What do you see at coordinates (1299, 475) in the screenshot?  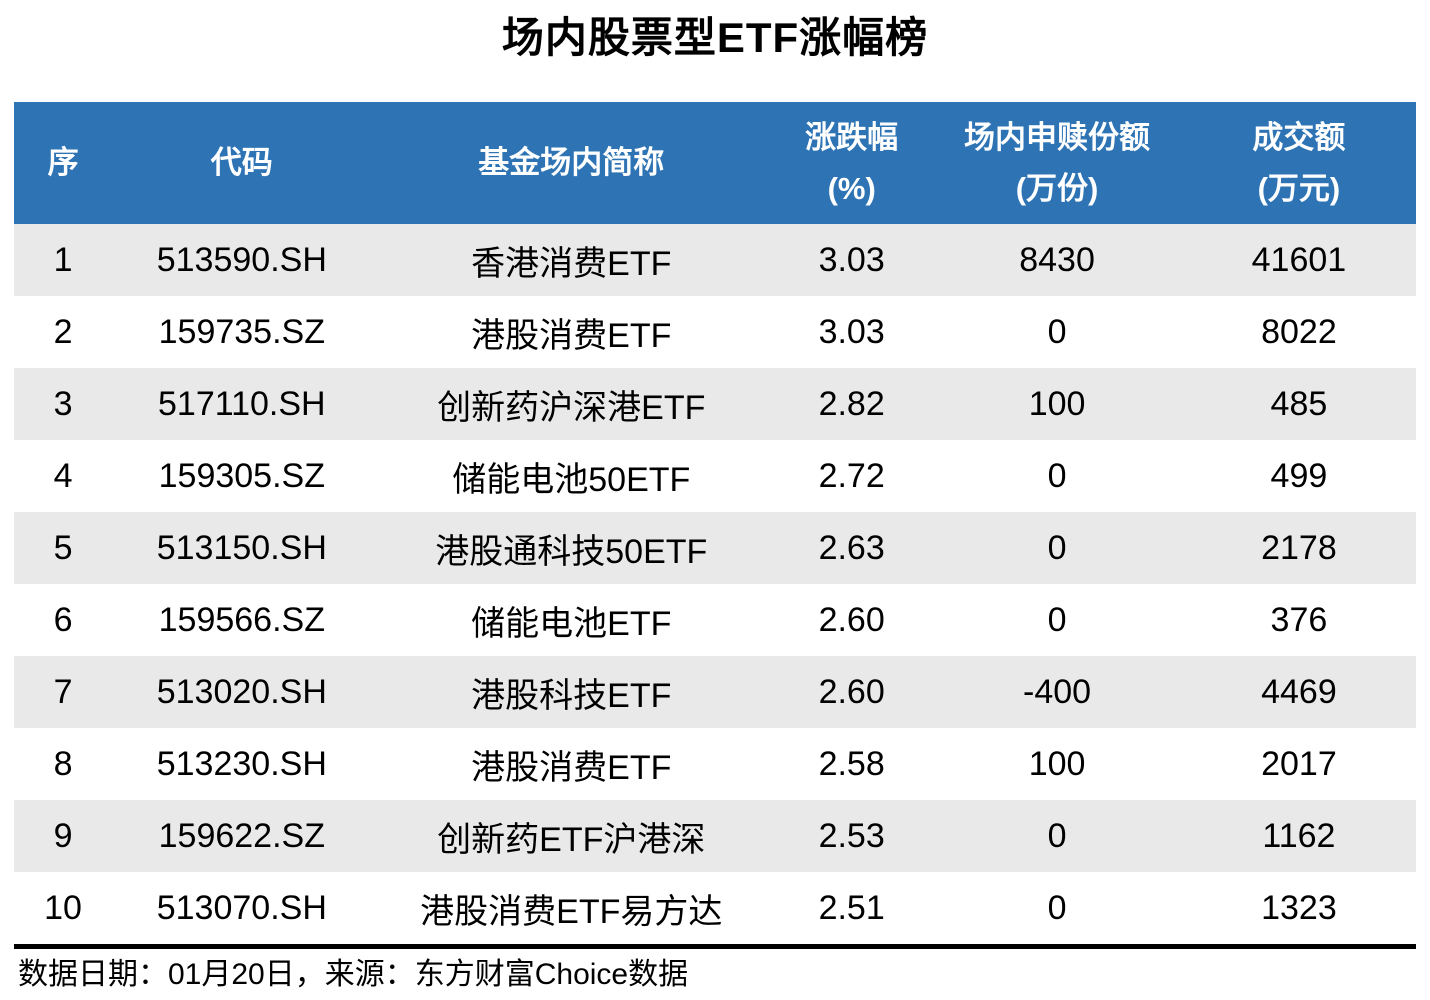 I see `cell-turnover: 499` at bounding box center [1299, 475].